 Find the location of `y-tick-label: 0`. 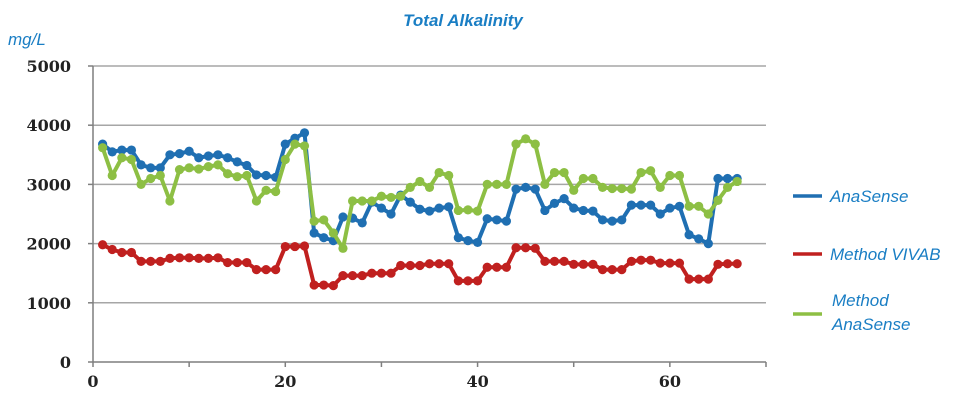

y-tick-label: 0 is located at coordinates (65, 362).